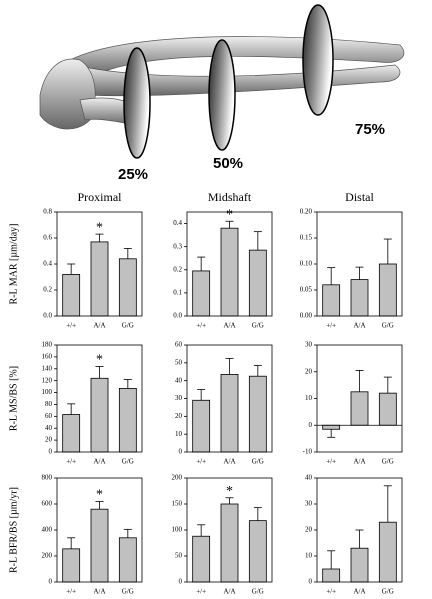 Image resolution: width=432 pixels, height=599 pixels. Describe the element at coordinates (177, 246) in the screenshot. I see `y-tick-label: 0.3` at that location.